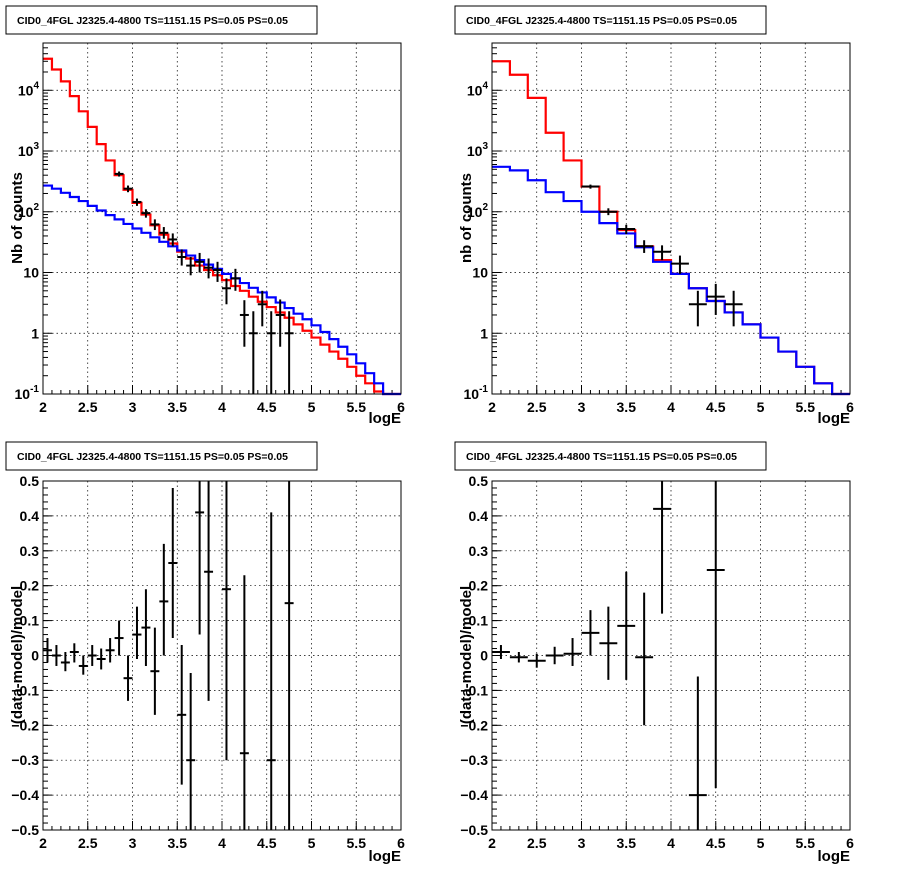 The height and width of the screenshot is (875, 898). I want to click on y-axis-label: nb of counts, so click(466, 218).